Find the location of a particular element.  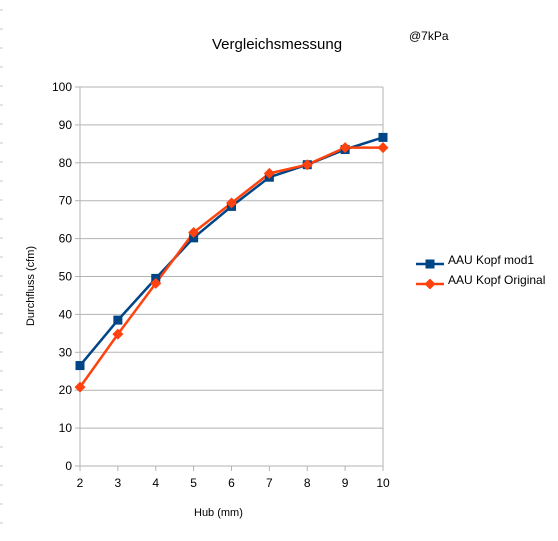

legend-label-series-1: AAU Kopf mod1 is located at coordinates (491, 260).